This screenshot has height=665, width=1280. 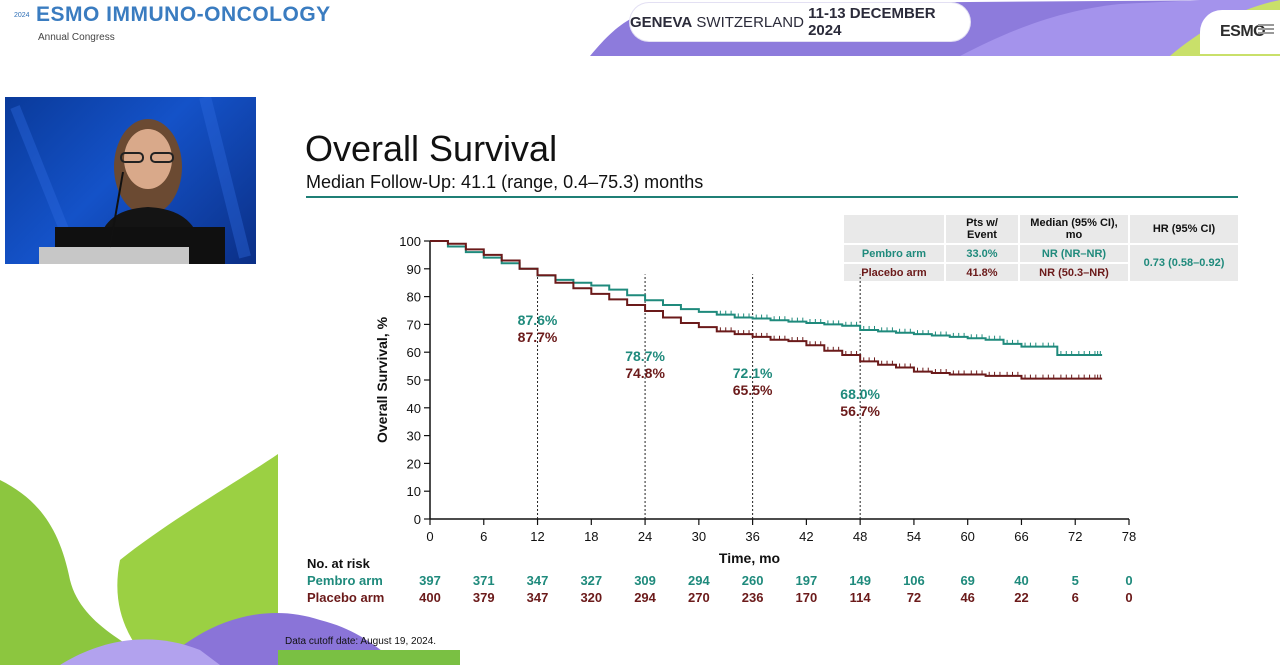 What do you see at coordinates (591, 597) in the screenshot?
I see `at-risk-count: 320` at bounding box center [591, 597].